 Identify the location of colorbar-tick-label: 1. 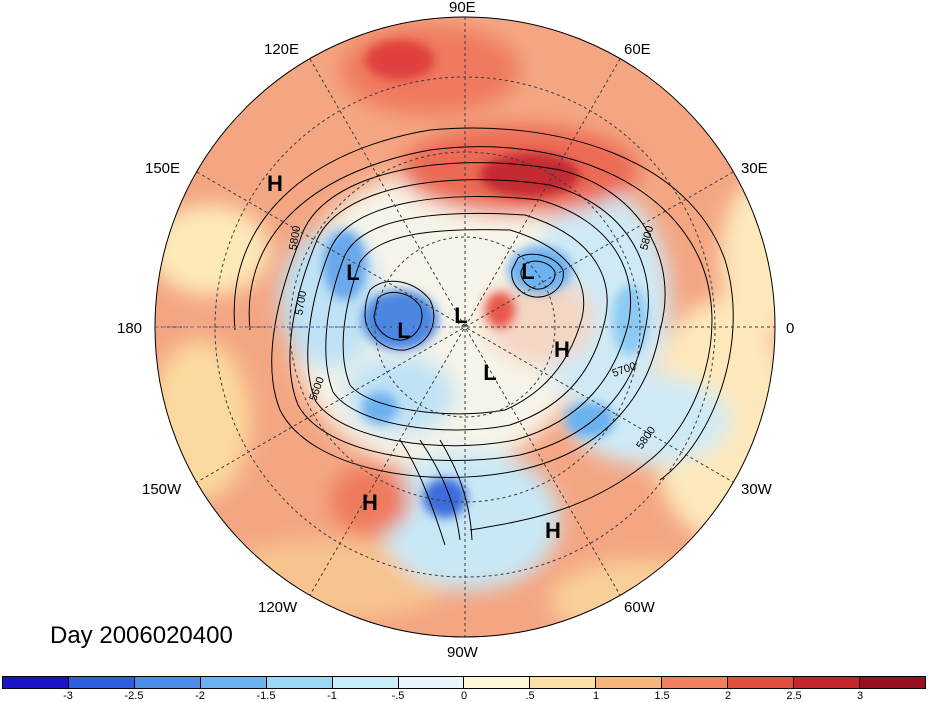
(596, 696).